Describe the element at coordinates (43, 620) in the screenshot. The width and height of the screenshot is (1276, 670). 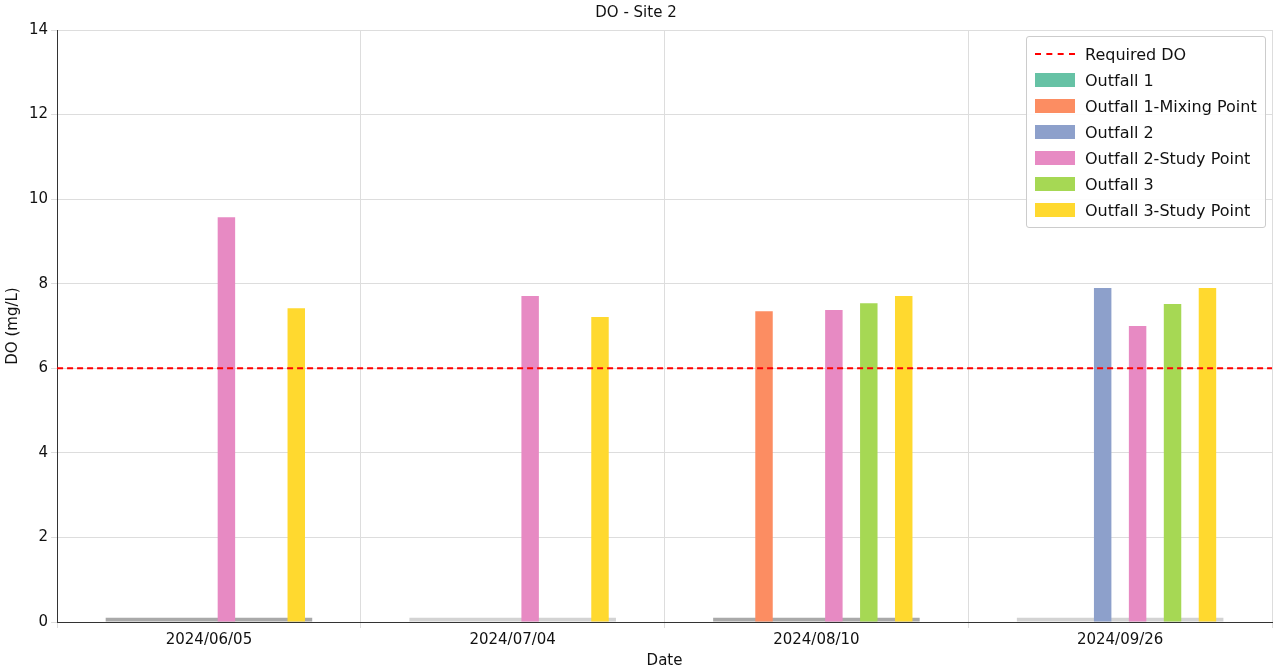
I see `y-tick-label: 0` at that location.